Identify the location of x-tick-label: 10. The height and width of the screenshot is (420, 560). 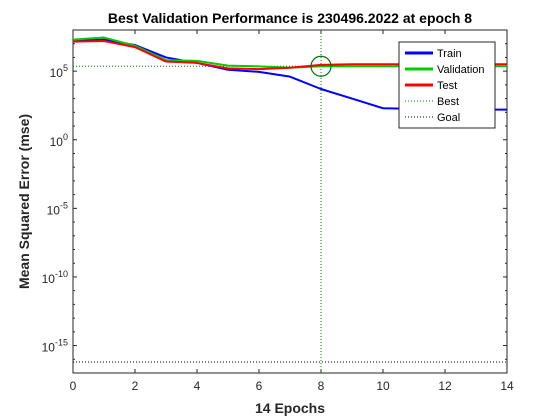
(383, 386).